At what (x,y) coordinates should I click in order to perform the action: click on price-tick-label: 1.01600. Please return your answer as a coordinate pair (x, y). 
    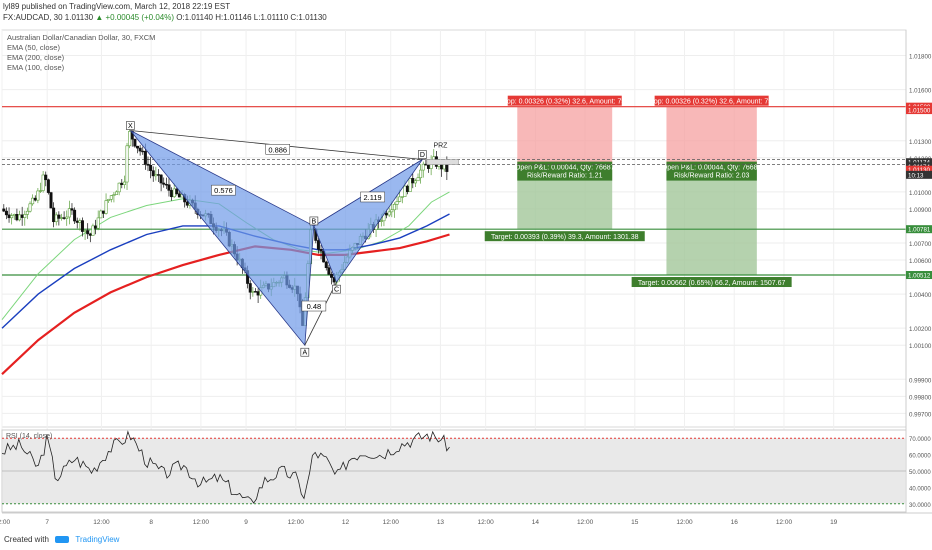
    Looking at the image, I should click on (920, 91).